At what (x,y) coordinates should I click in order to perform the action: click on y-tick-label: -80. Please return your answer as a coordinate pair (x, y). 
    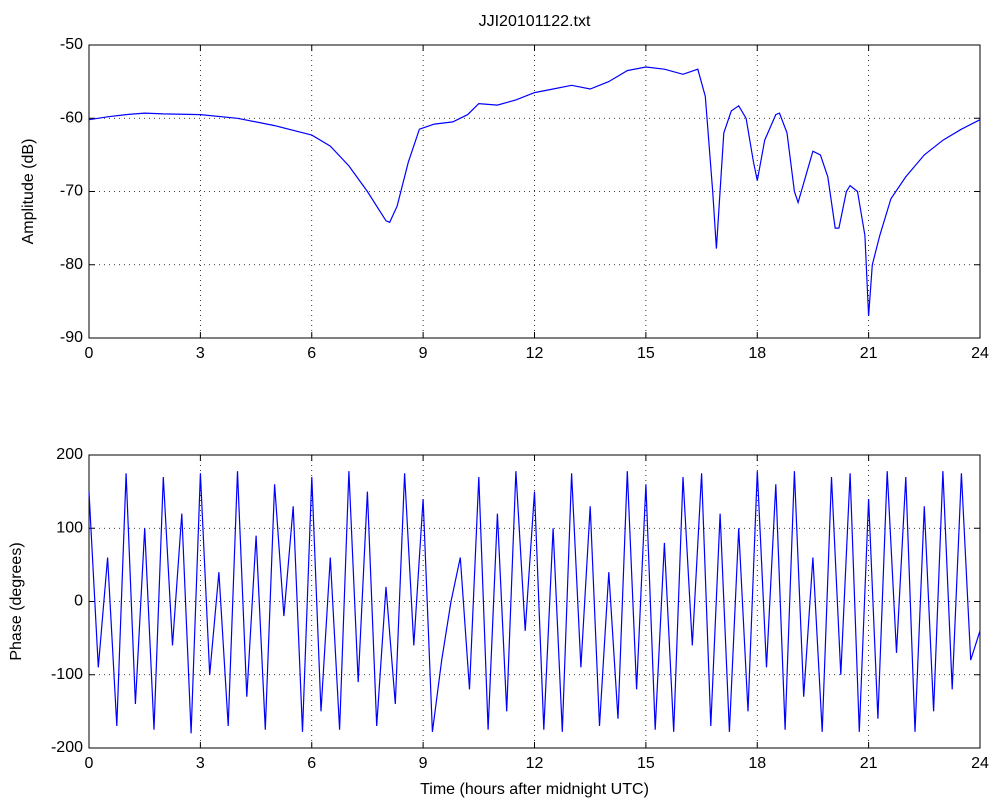
    Looking at the image, I should click on (71, 264).